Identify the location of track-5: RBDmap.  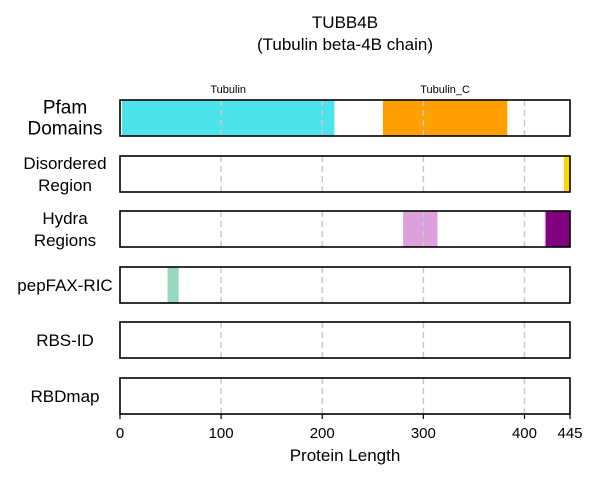
(301, 396).